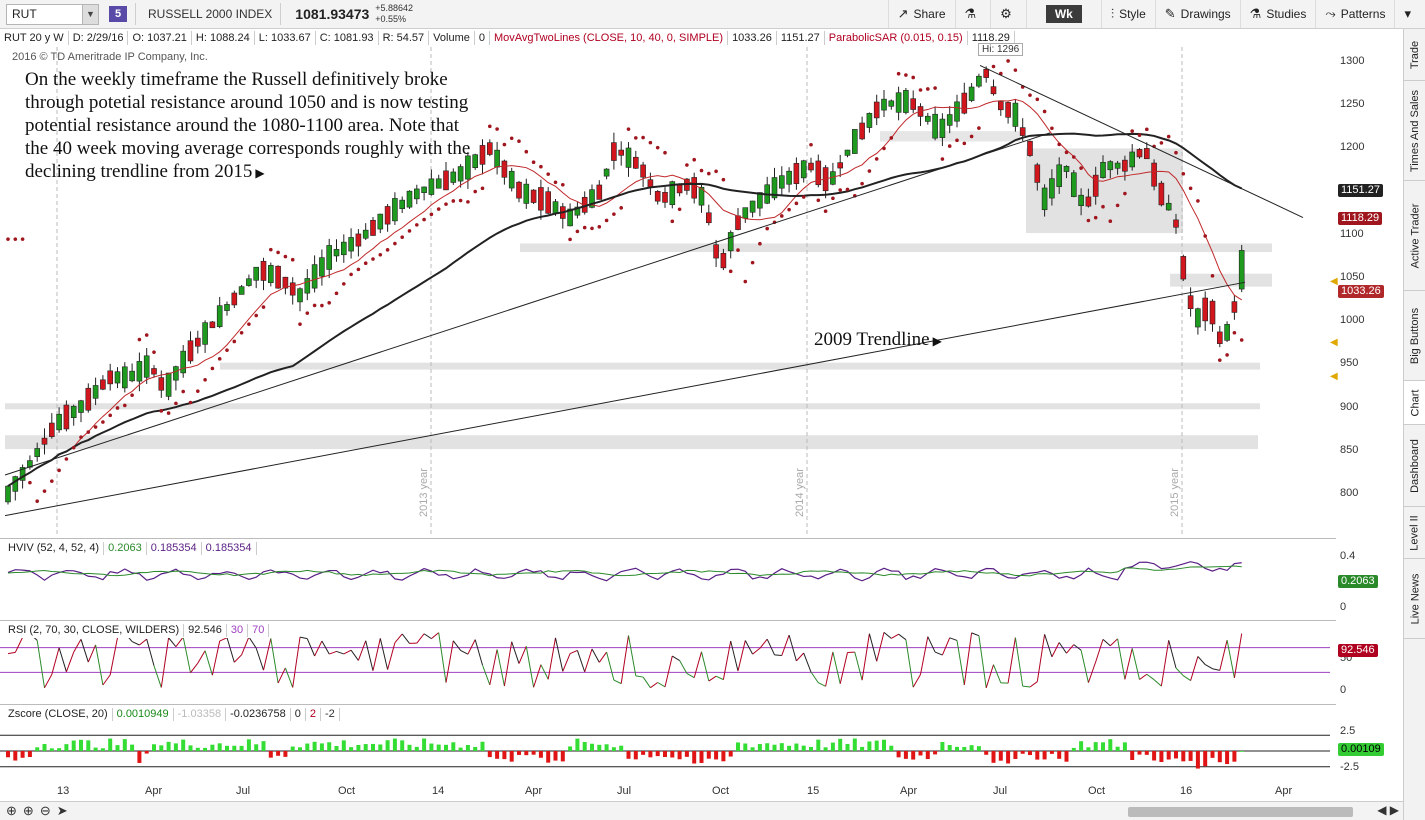  Describe the element at coordinates (45, 810) in the screenshot. I see `zoom-out-icon: ⊖` at that location.